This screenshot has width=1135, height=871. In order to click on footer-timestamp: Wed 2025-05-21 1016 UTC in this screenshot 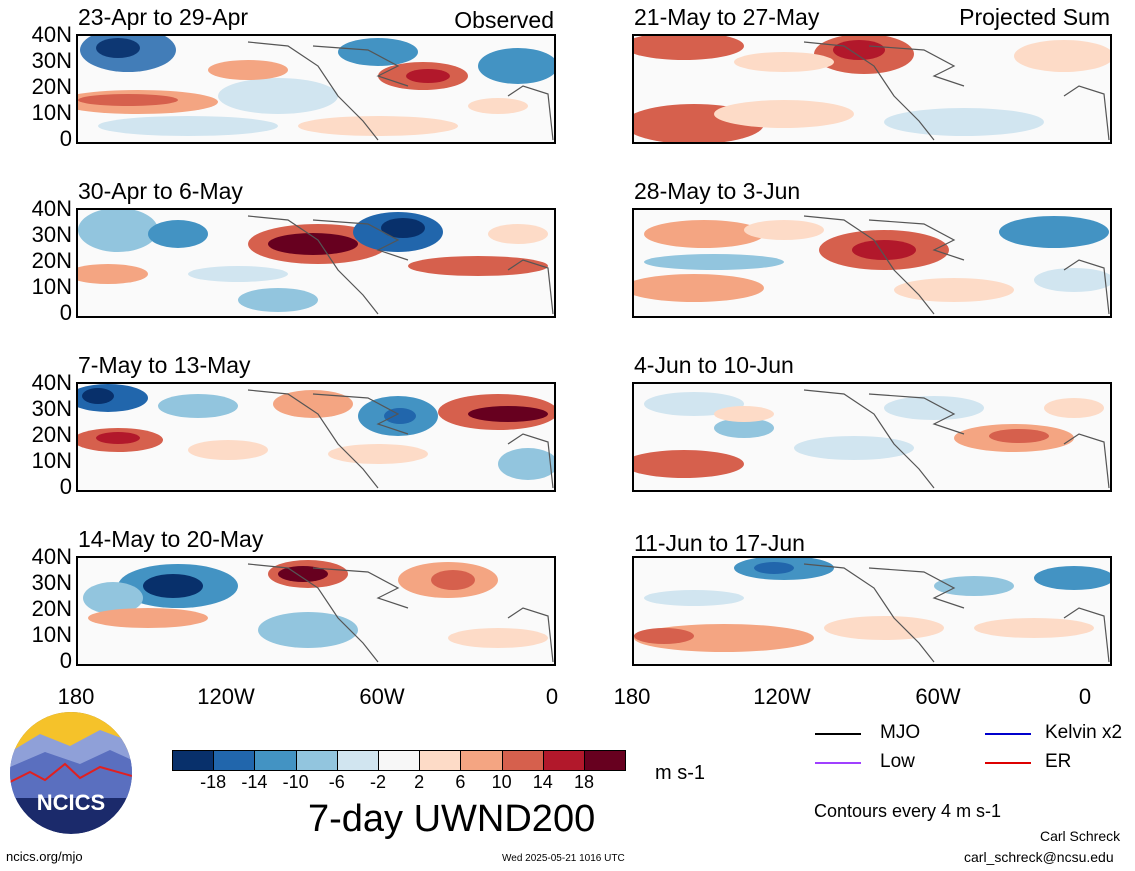, I will do `click(563, 858)`.